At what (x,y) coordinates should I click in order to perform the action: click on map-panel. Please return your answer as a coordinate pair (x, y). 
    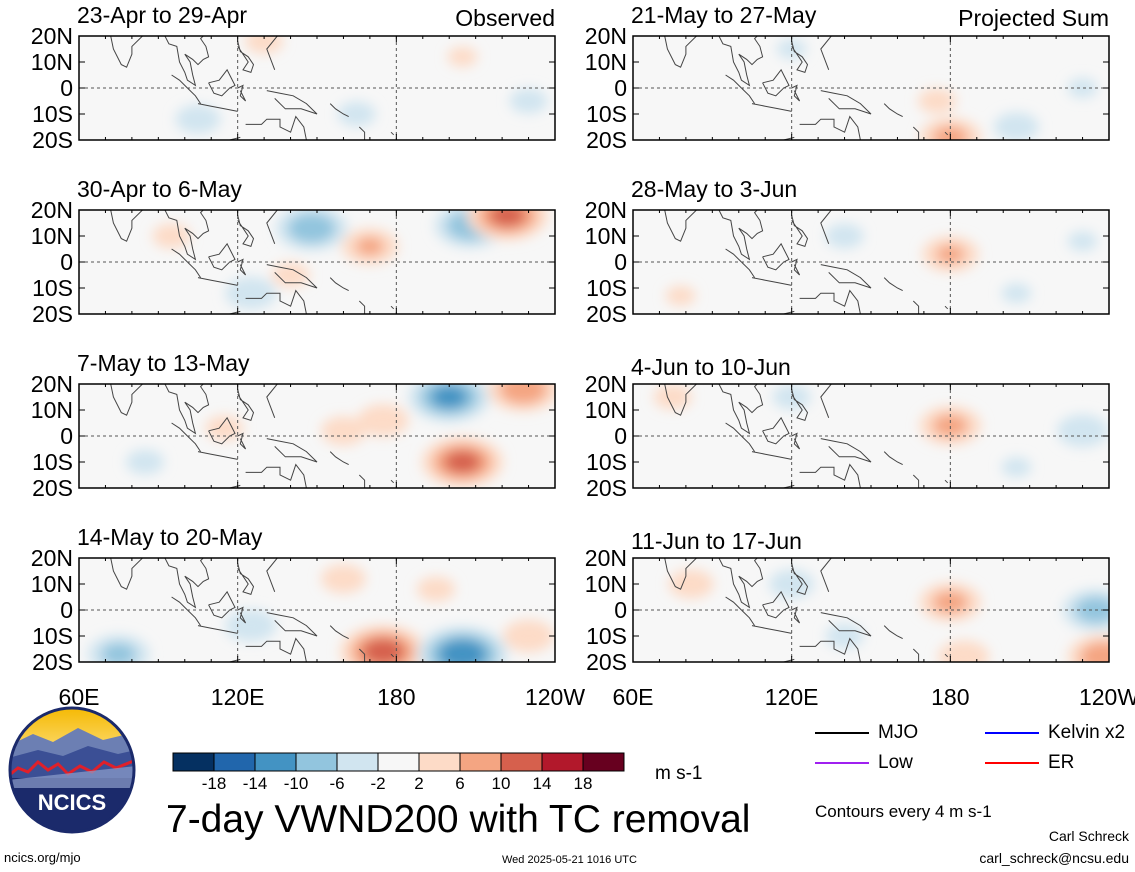
    Looking at the image, I should click on (317, 262).